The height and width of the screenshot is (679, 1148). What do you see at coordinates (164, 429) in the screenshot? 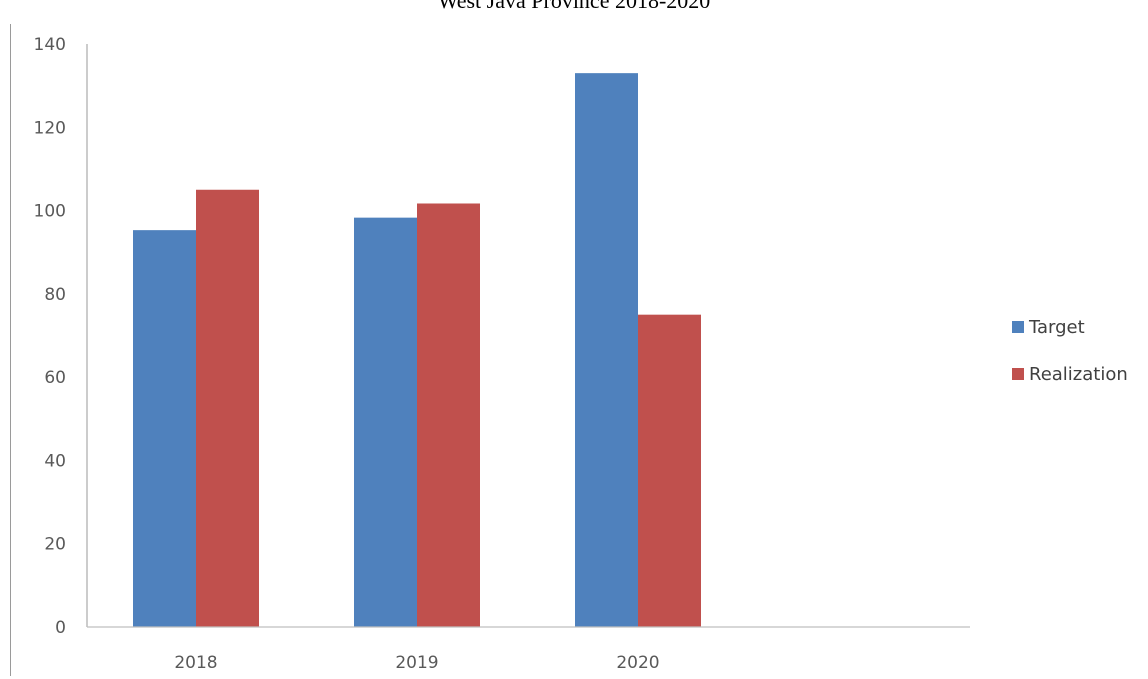
I see `bar-target-2018` at bounding box center [164, 429].